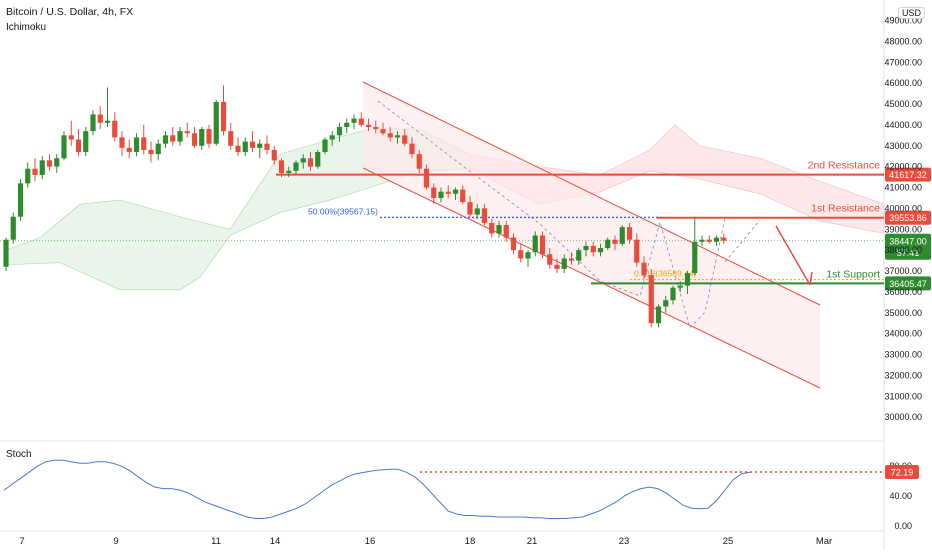 The height and width of the screenshot is (555, 932). Describe the element at coordinates (824, 541) in the screenshot. I see `x-tick-label: Mar` at that location.